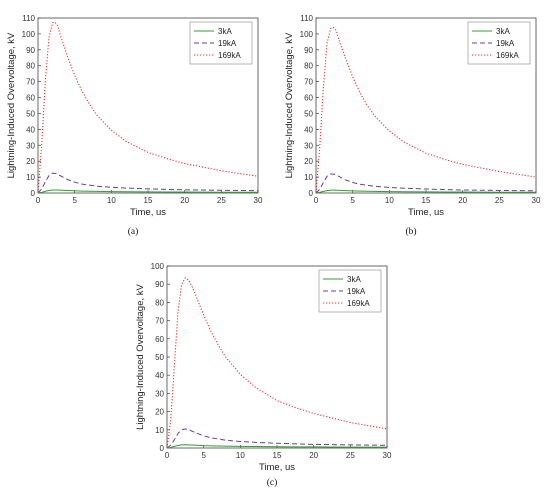 The image size is (550, 493). What do you see at coordinates (277, 363) in the screenshot?
I see `series-line-169kA` at bounding box center [277, 363].